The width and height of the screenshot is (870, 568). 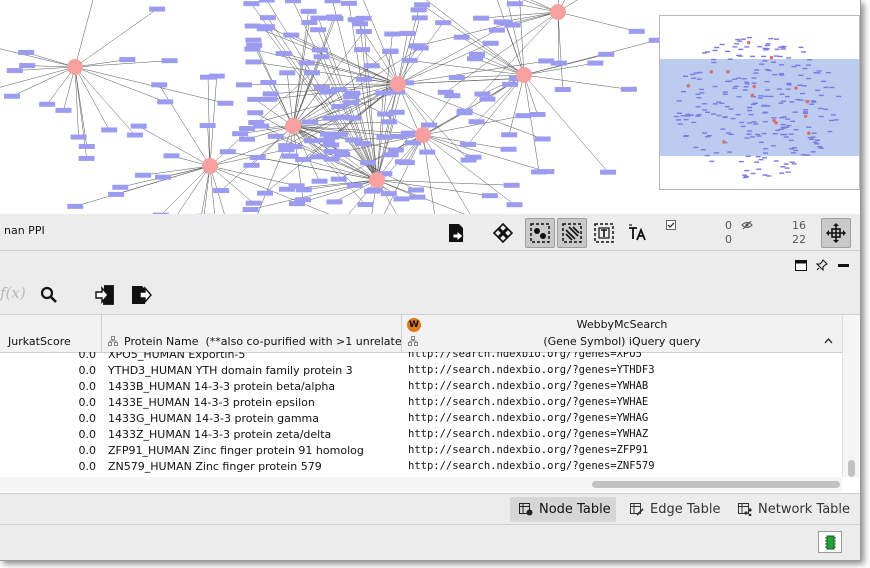 What do you see at coordinates (531, 370) in the screenshot?
I see `webbymcsearch-cell: http://search.ndexbio.org/?genes=YTHDF3` at bounding box center [531, 370].